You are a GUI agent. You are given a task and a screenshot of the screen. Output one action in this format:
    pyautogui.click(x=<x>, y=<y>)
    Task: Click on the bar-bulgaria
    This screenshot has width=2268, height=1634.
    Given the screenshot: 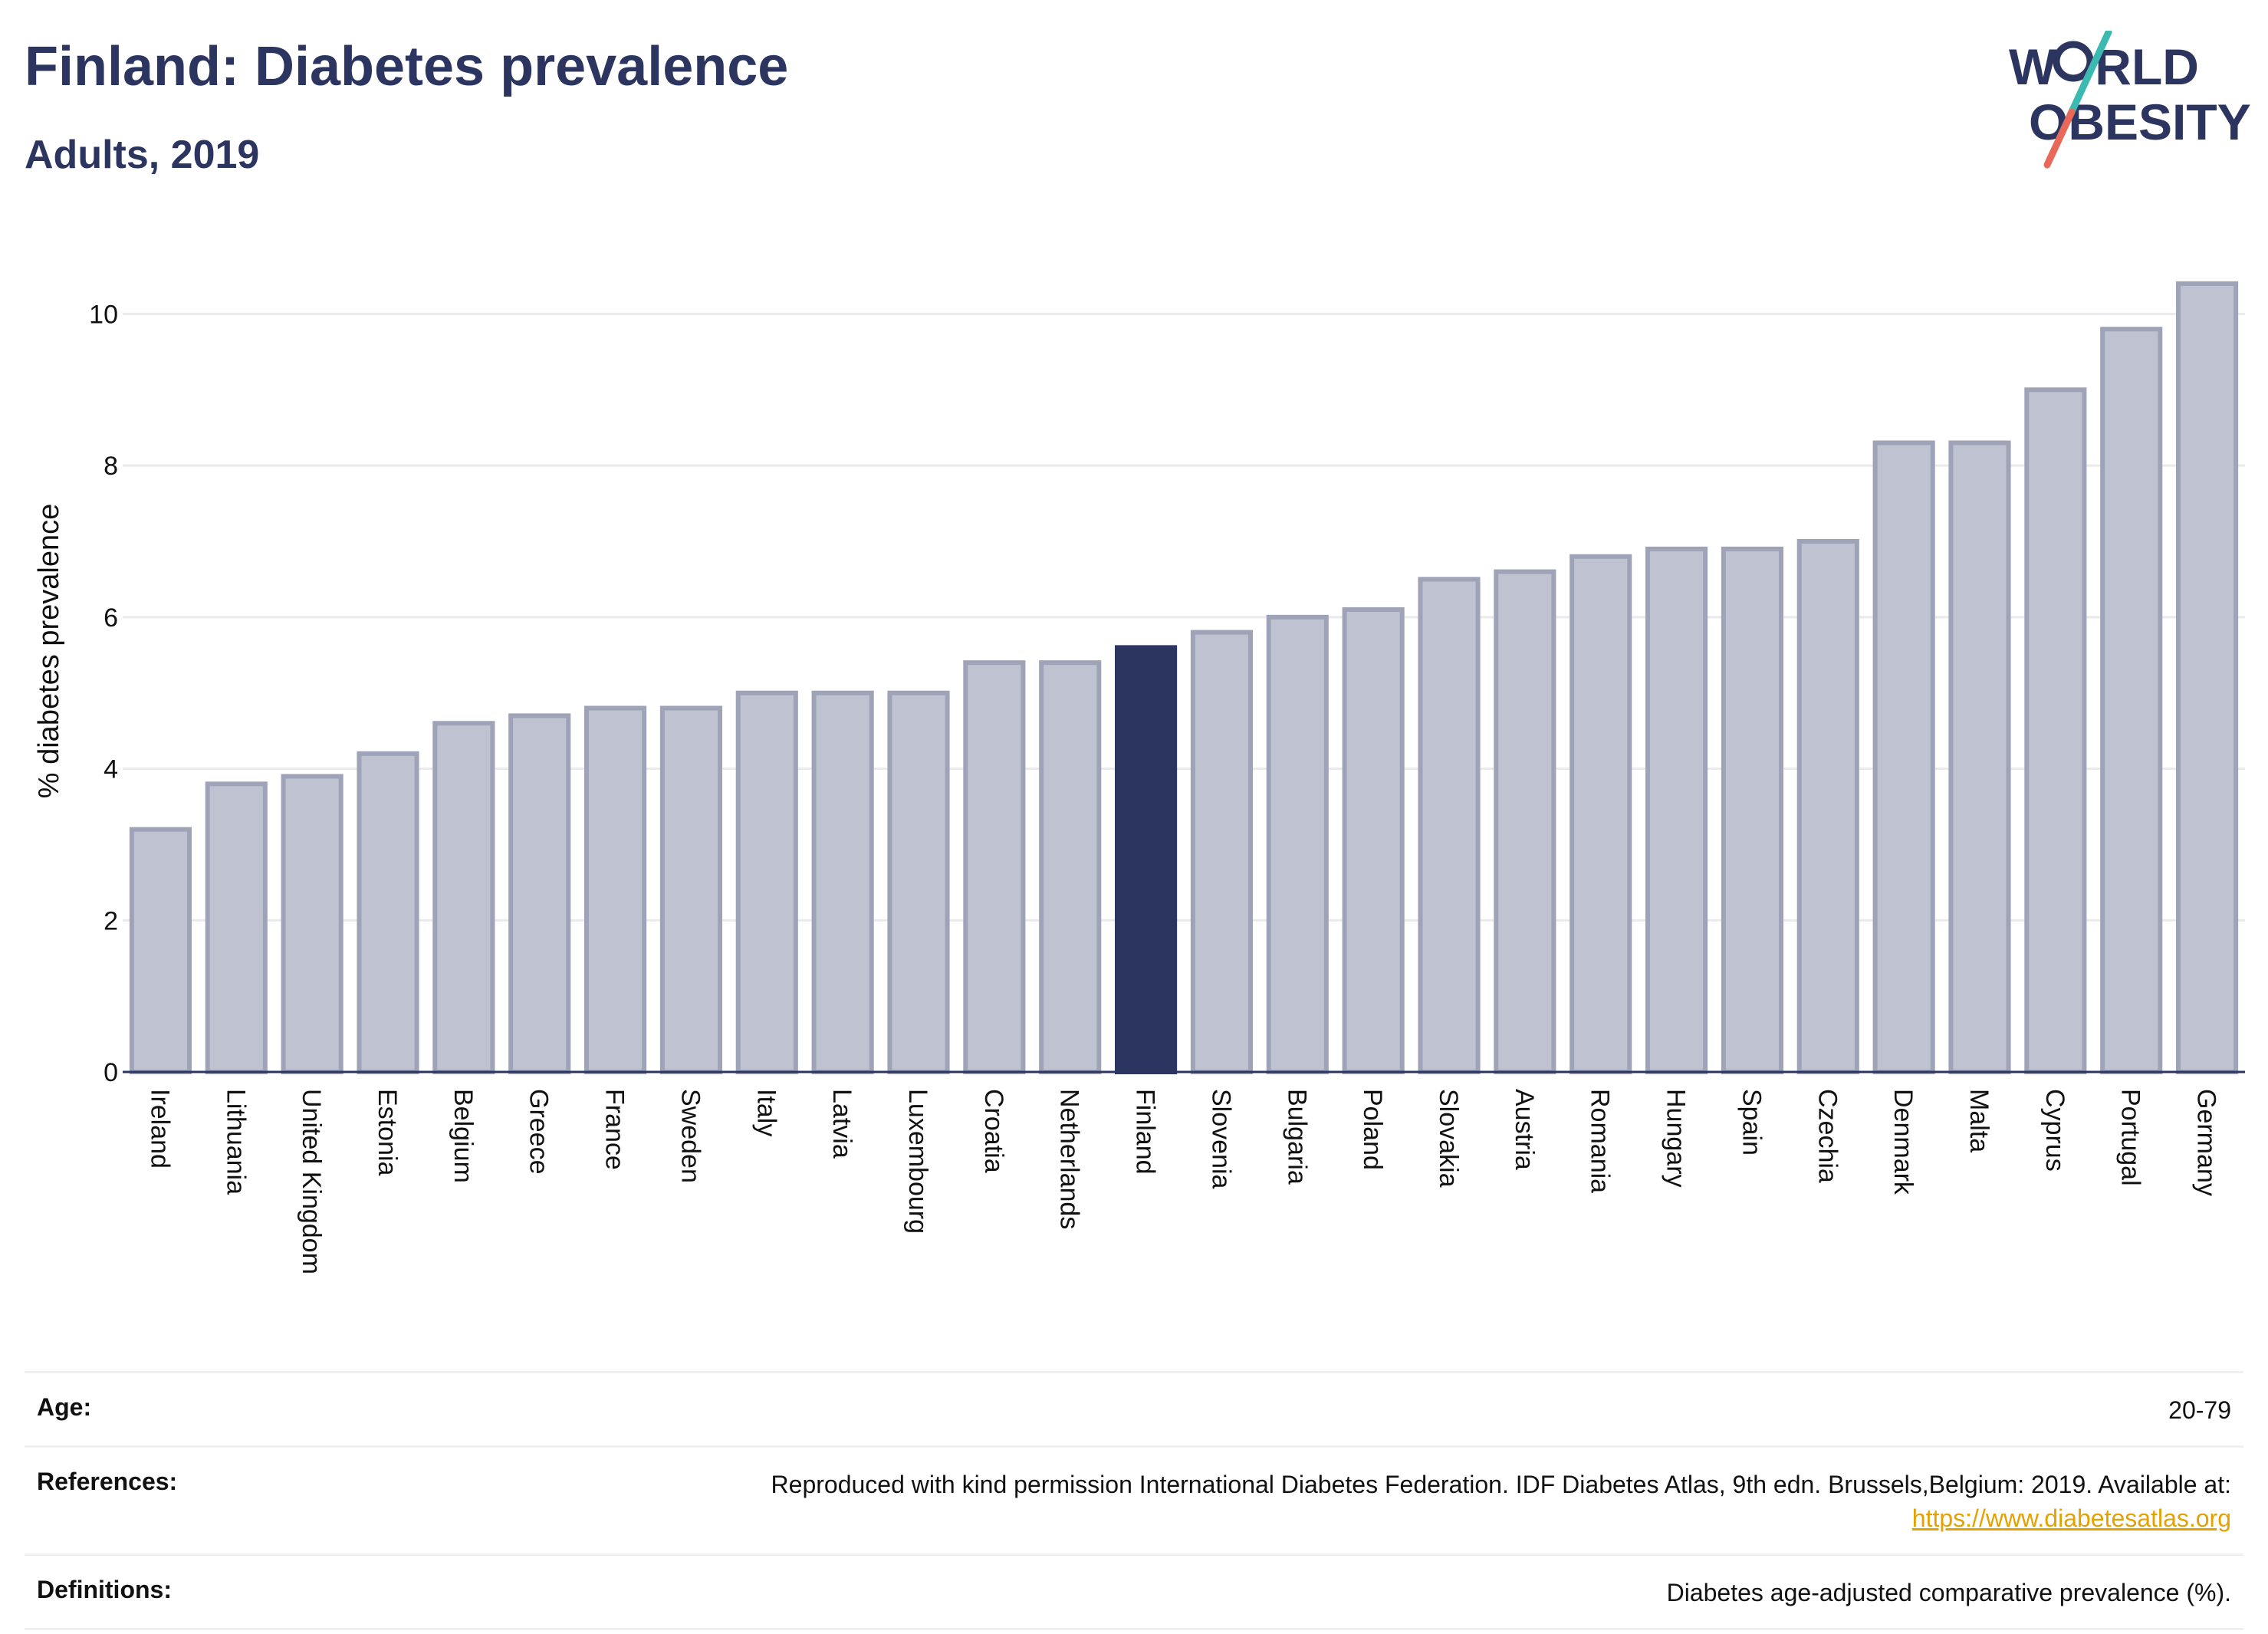 What is the action you would take?
    pyautogui.click(x=1297, y=844)
    